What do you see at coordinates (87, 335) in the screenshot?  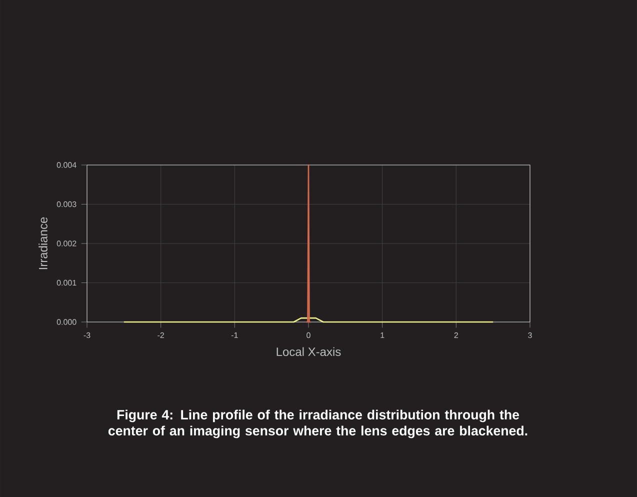 I see `x-tick-label: -3` at bounding box center [87, 335].